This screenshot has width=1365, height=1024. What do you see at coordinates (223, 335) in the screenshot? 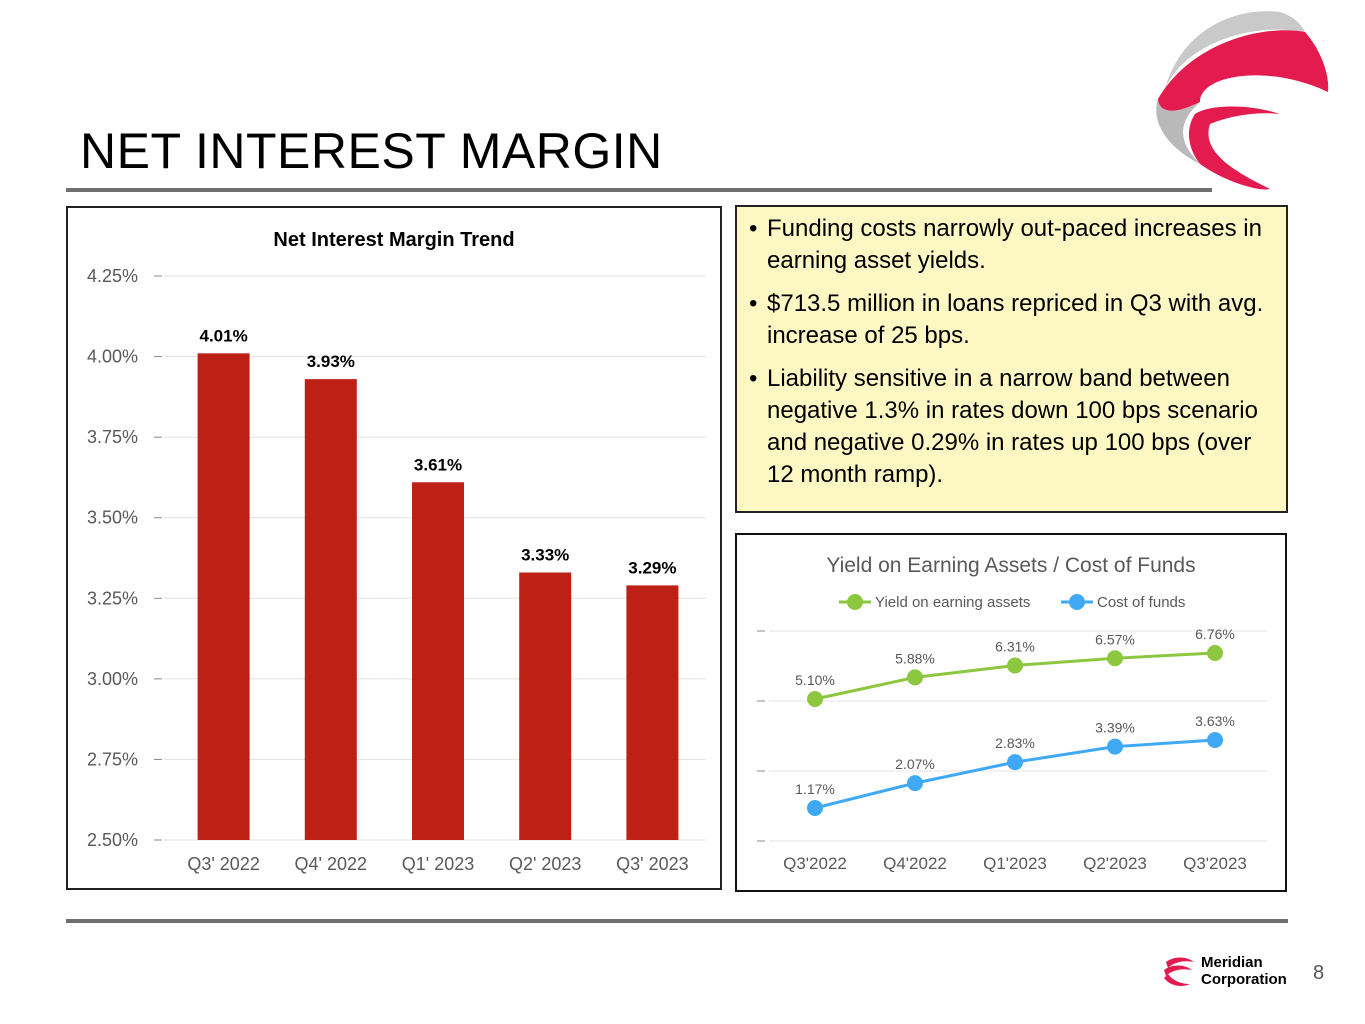
I see `bar-data-label: 4.01%` at bounding box center [223, 335].